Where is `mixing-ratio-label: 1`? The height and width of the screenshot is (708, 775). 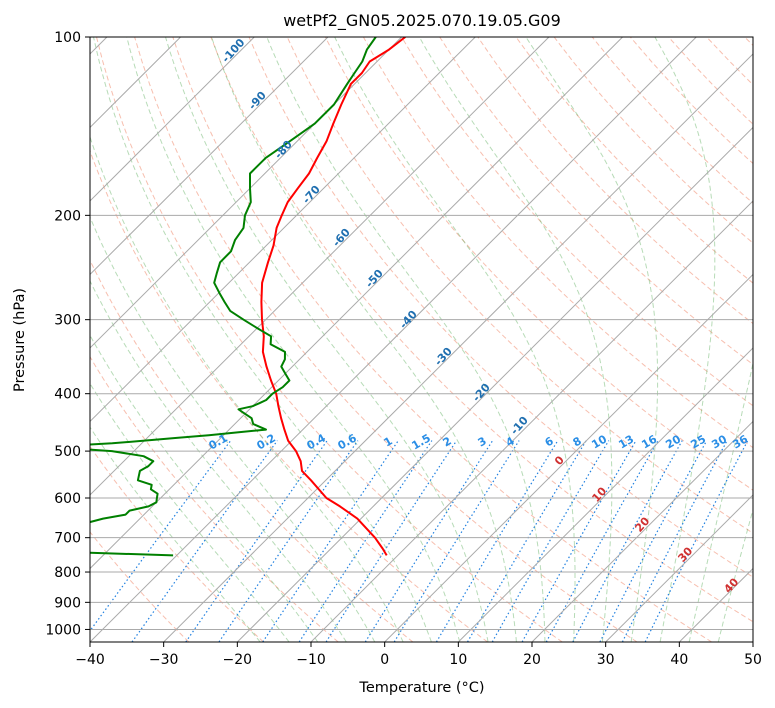
mixing-ratio-label: 1 is located at coordinates (388, 441).